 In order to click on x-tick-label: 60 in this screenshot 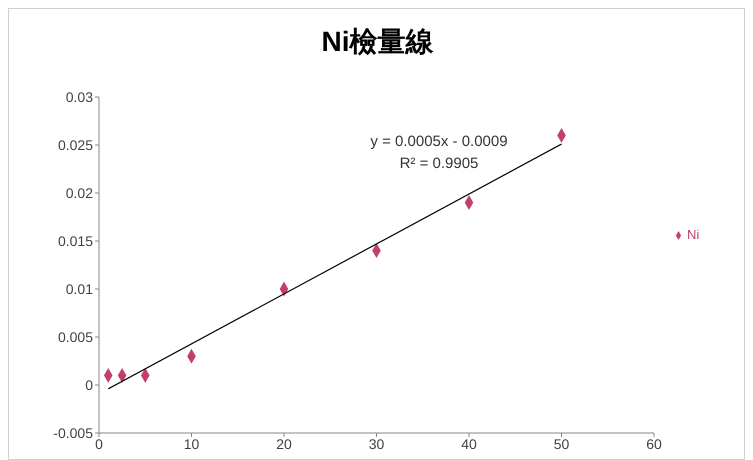, I will do `click(654, 444)`.